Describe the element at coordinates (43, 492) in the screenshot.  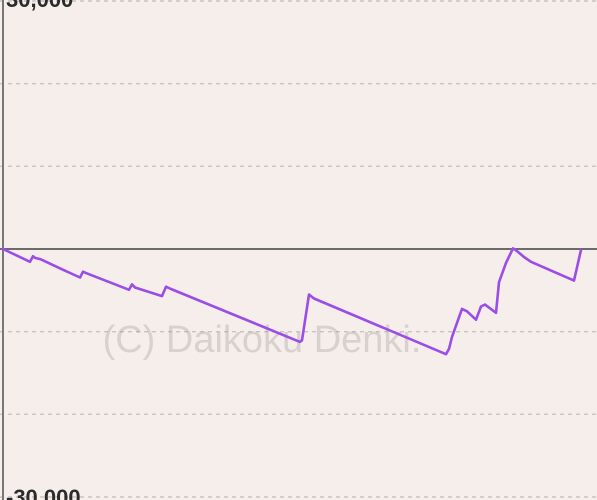
I see `y-tick-label: -30,000` at that location.